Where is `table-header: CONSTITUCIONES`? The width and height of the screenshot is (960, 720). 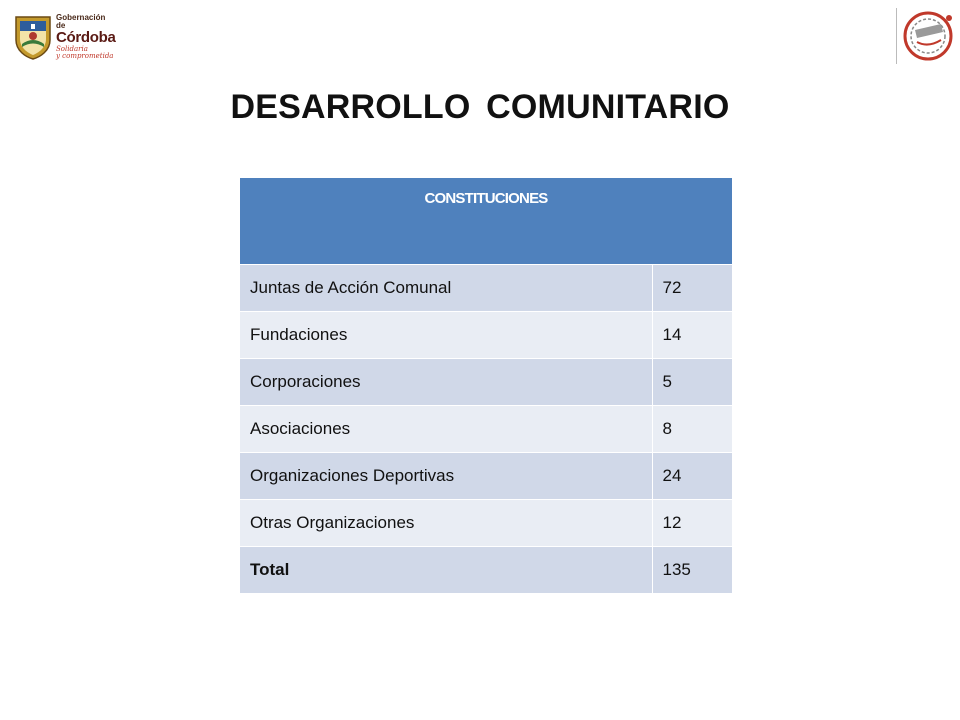
table-header: CONSTITUCIONES is located at coordinates (486, 221).